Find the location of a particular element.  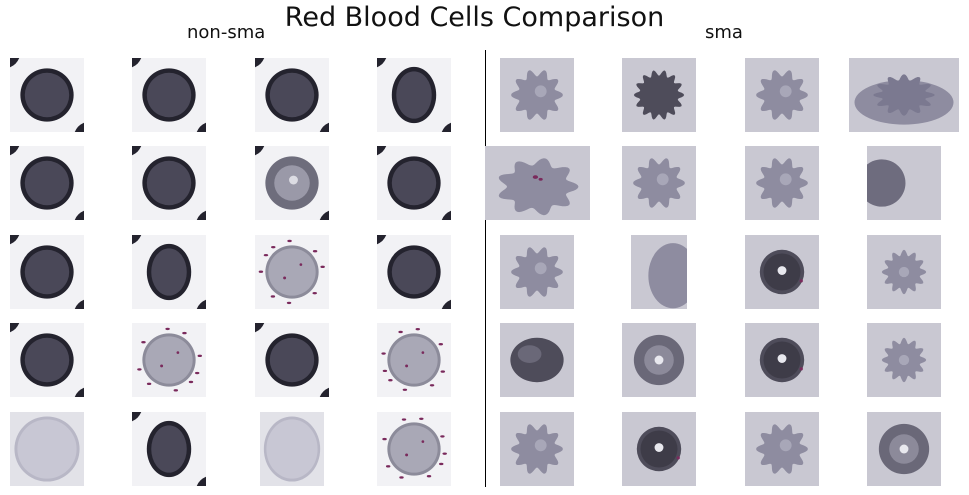

cell-image-non-sma-r3-c1 is located at coordinates (47, 272).